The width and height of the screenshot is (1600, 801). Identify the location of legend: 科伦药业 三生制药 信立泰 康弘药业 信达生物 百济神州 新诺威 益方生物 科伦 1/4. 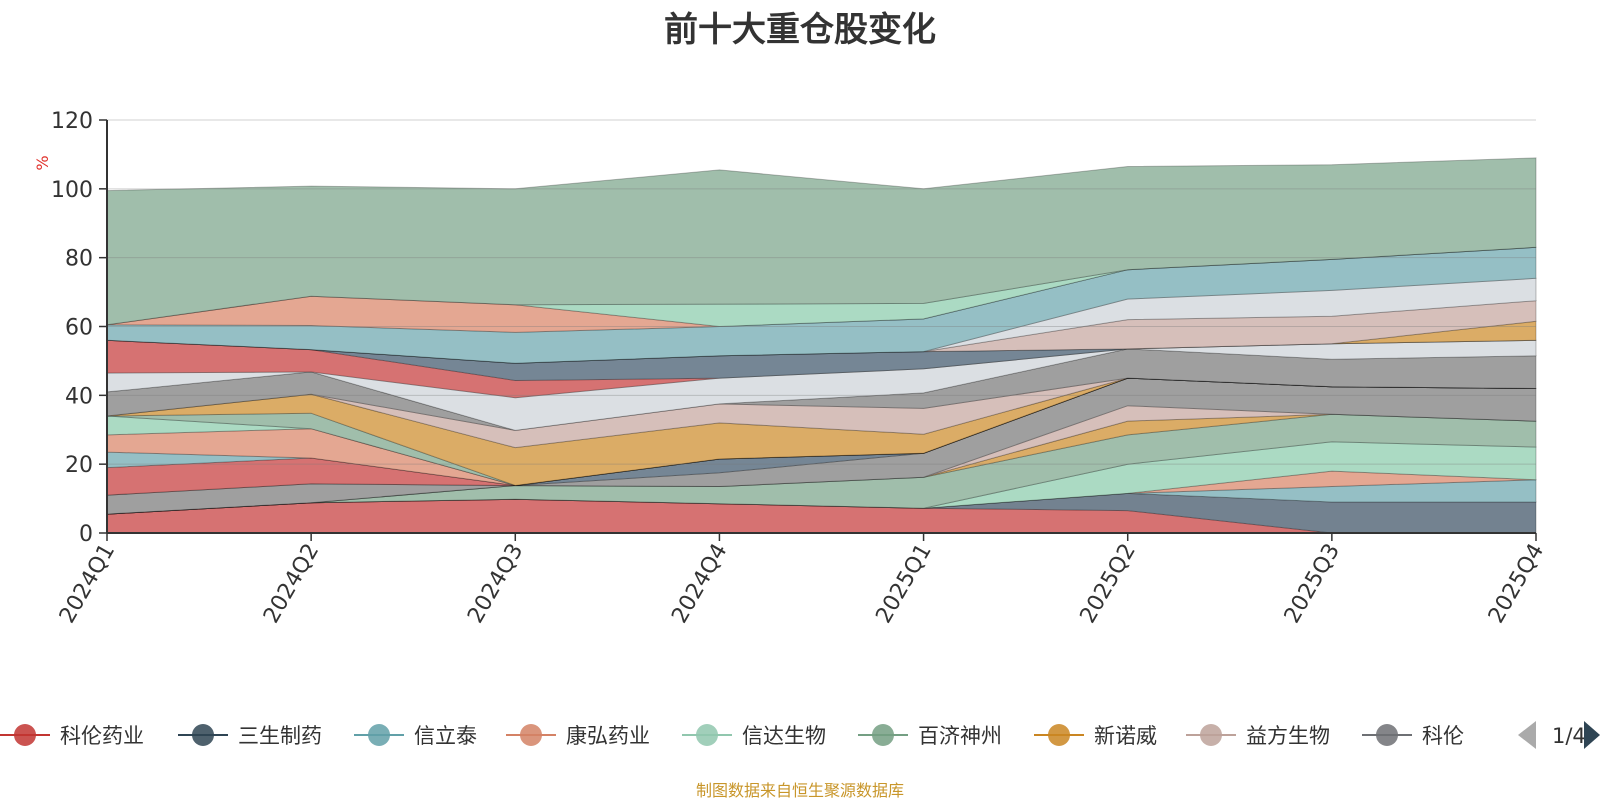
(800, 735).